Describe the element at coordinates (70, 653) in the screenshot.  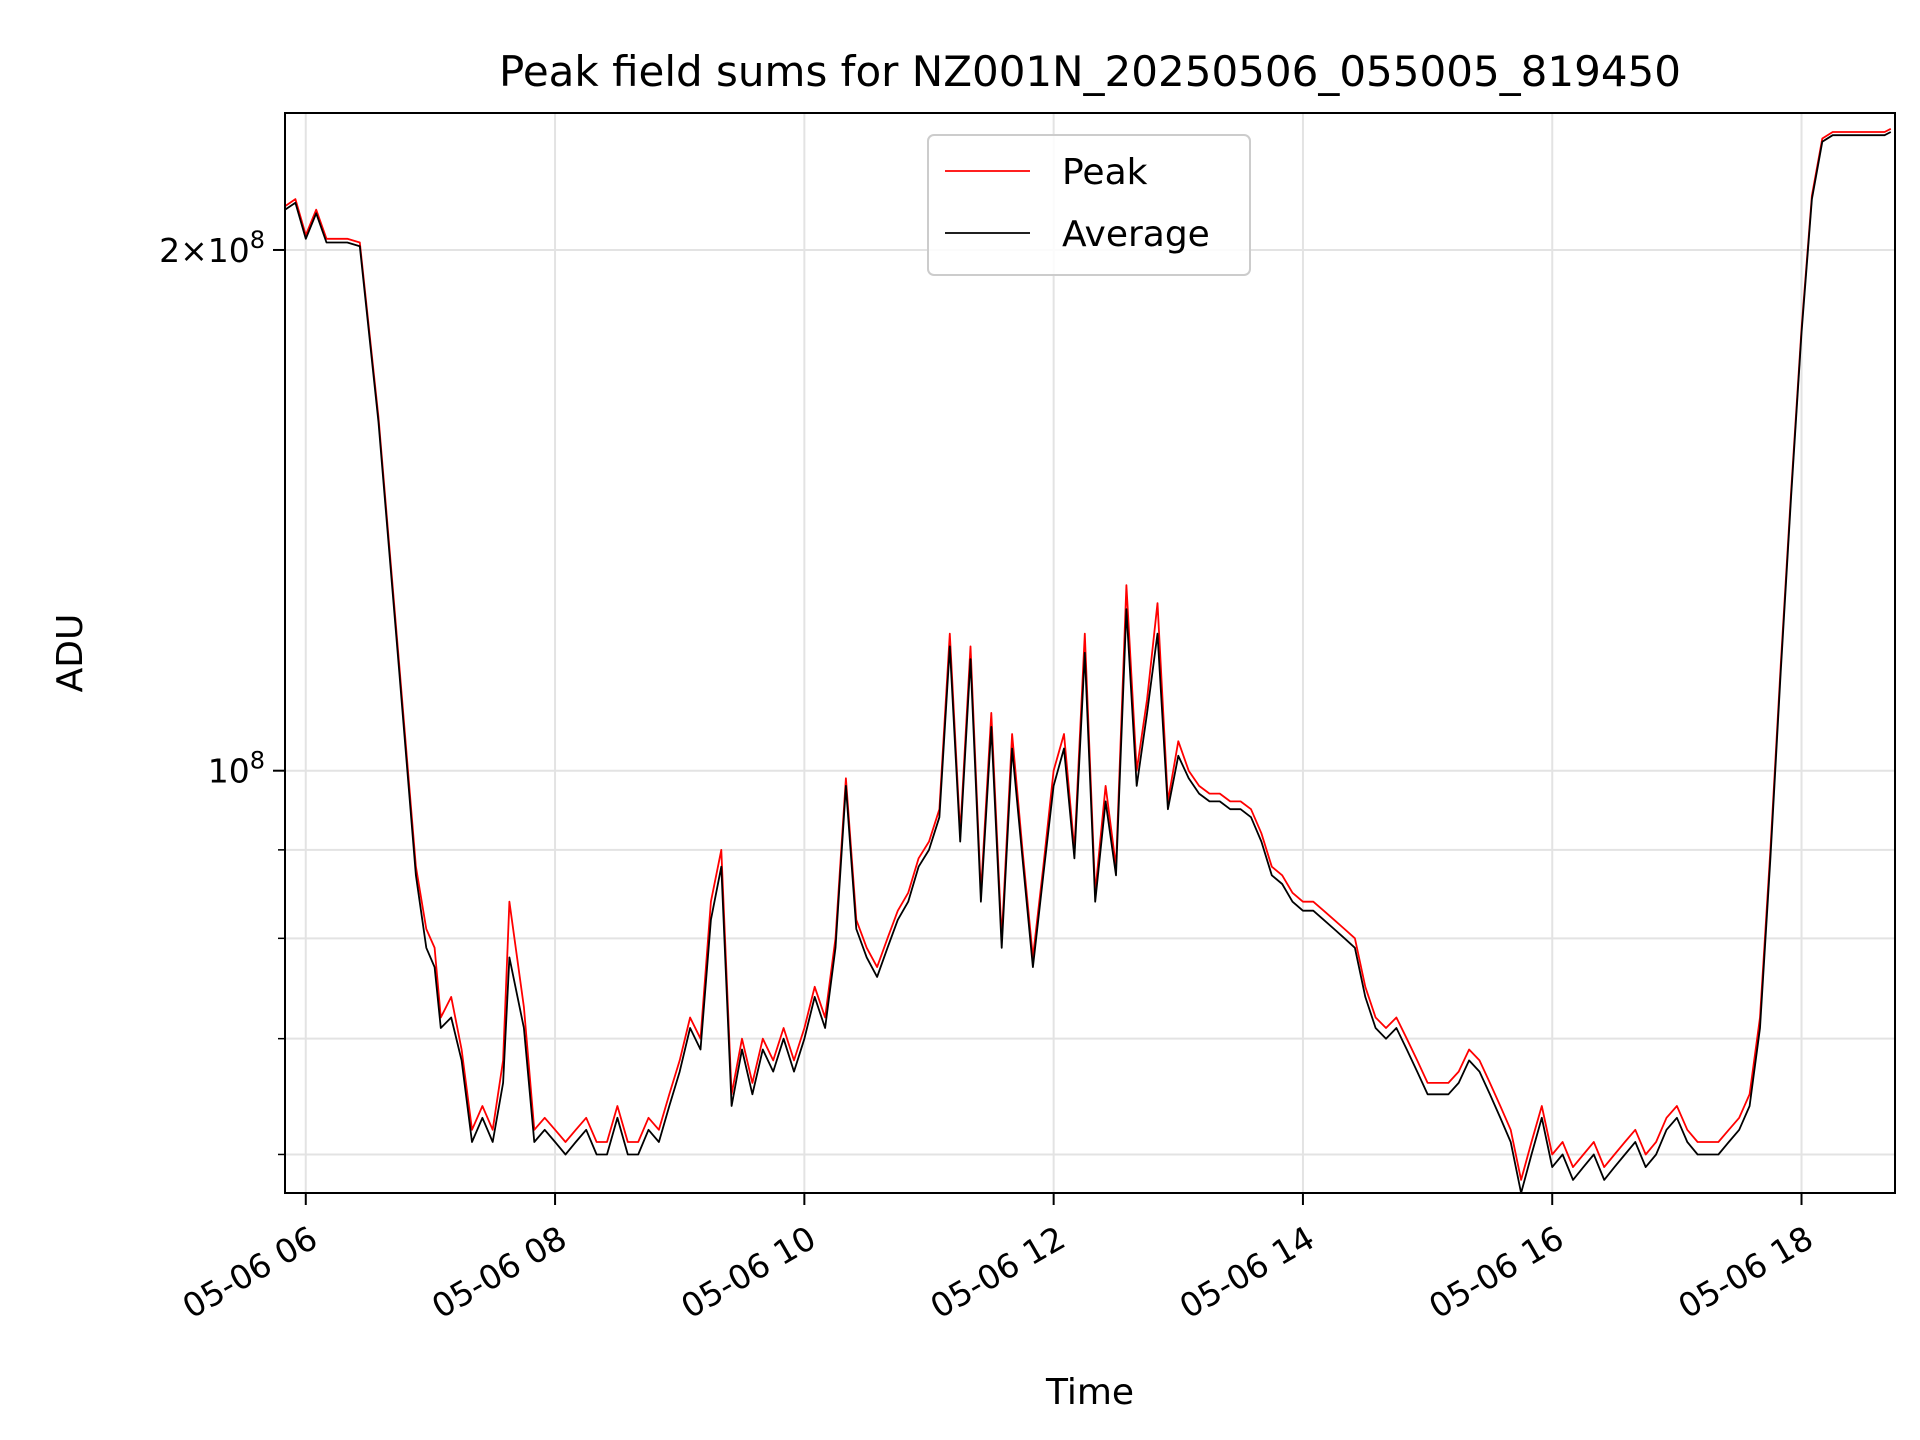
I see `y-axis-label: ADU` at that location.